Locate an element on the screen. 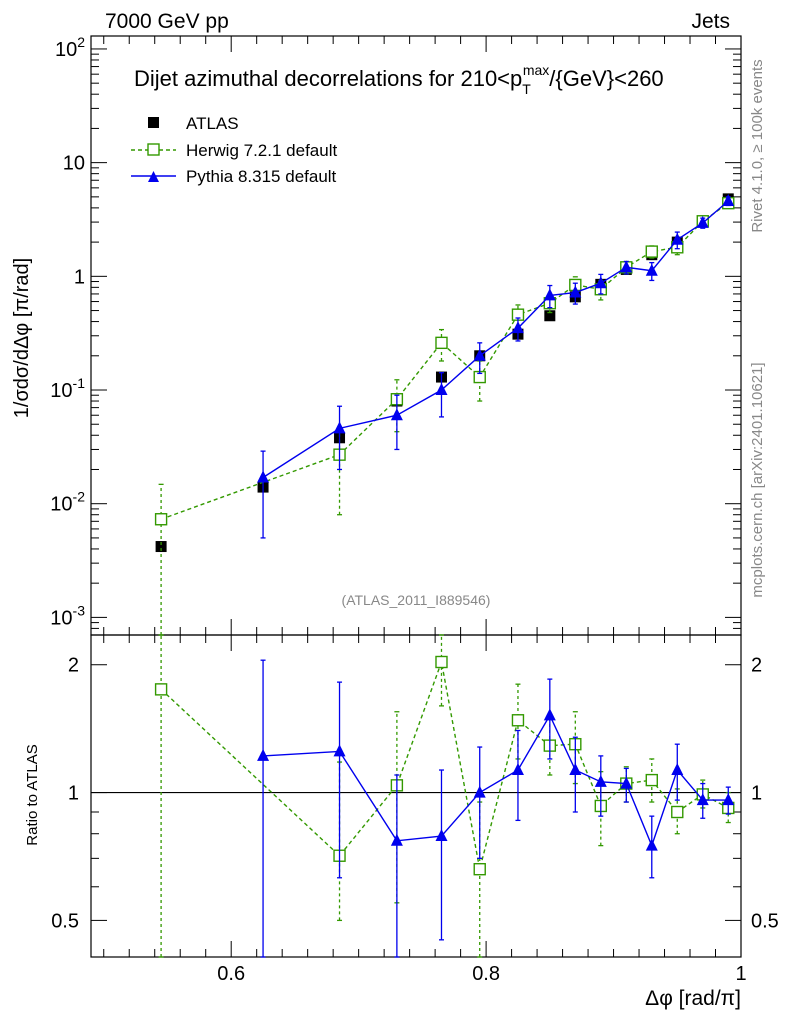  header-right: Jets is located at coordinates (710, 21).